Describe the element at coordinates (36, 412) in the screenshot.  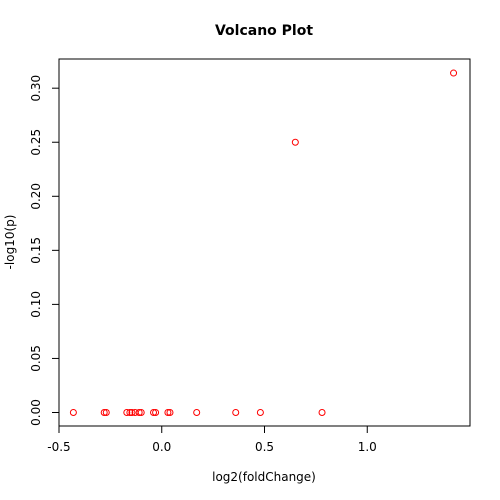
I see `y-tick-label: 0.00` at that location.